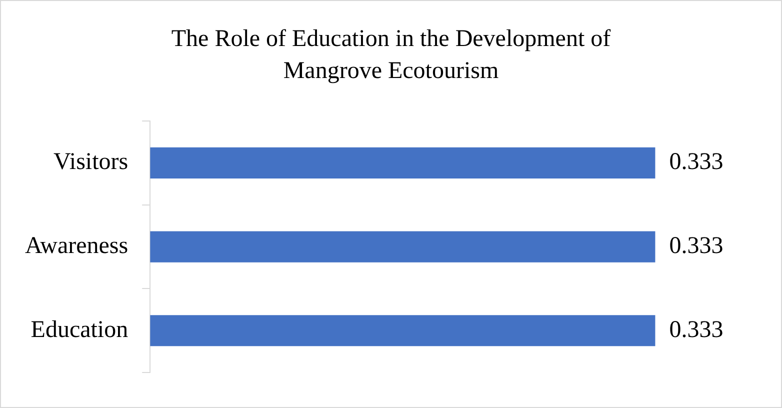  What do you see at coordinates (76, 246) in the screenshot?
I see `y-tick-label: Awareness` at bounding box center [76, 246].